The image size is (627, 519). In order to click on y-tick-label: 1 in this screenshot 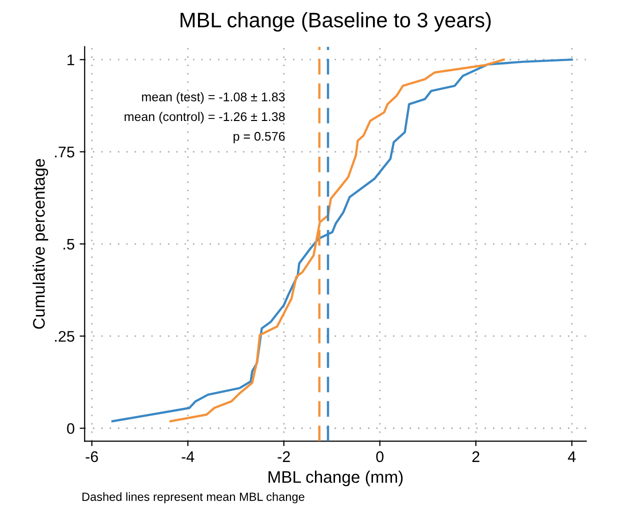, I will do `click(71, 60)`.